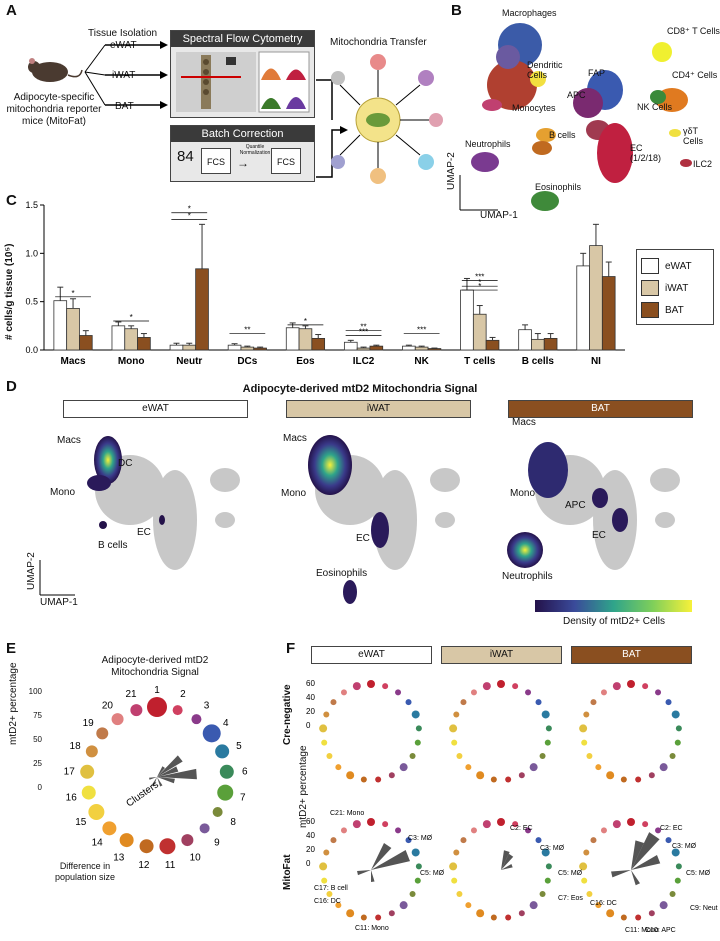 The width and height of the screenshot is (720, 941). What do you see at coordinates (523, 493) in the screenshot?
I see `d-bat-mono: Mono` at bounding box center [523, 493].